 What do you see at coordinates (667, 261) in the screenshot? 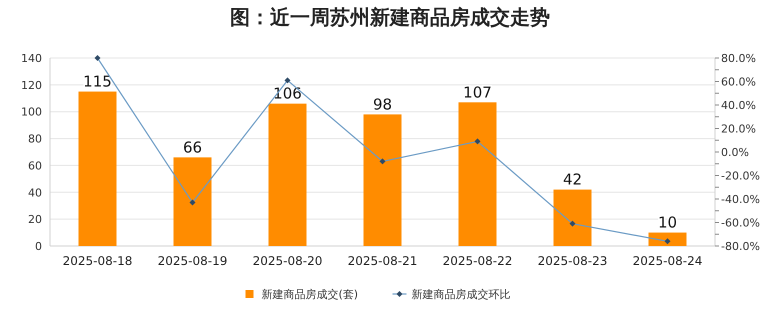
I see `x-tick-label: 2025-08-24` at bounding box center [667, 261].